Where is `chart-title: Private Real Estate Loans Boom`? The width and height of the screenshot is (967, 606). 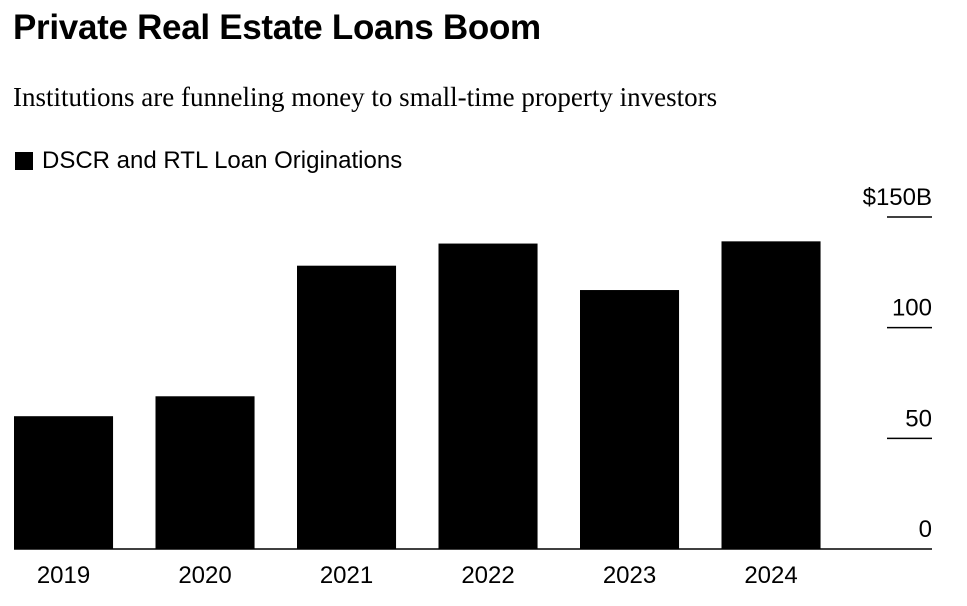
chart-title: Private Real Estate Loans Boom is located at coordinates (277, 27).